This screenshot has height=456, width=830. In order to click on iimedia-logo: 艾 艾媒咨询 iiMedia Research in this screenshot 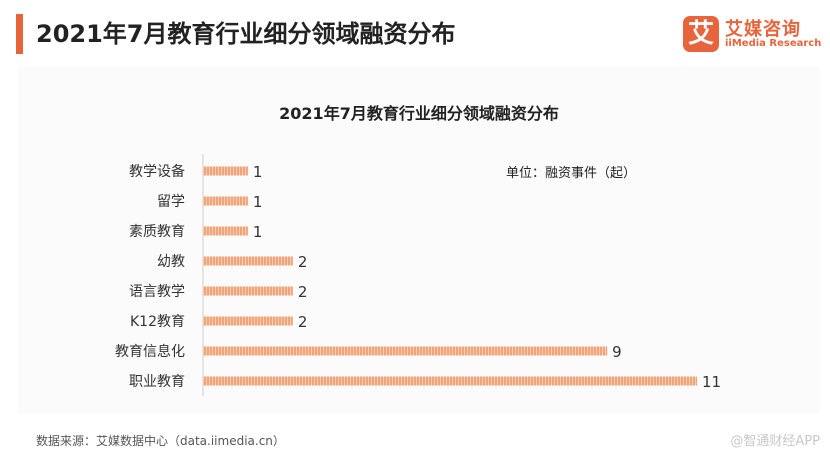, I will do `click(753, 34)`.